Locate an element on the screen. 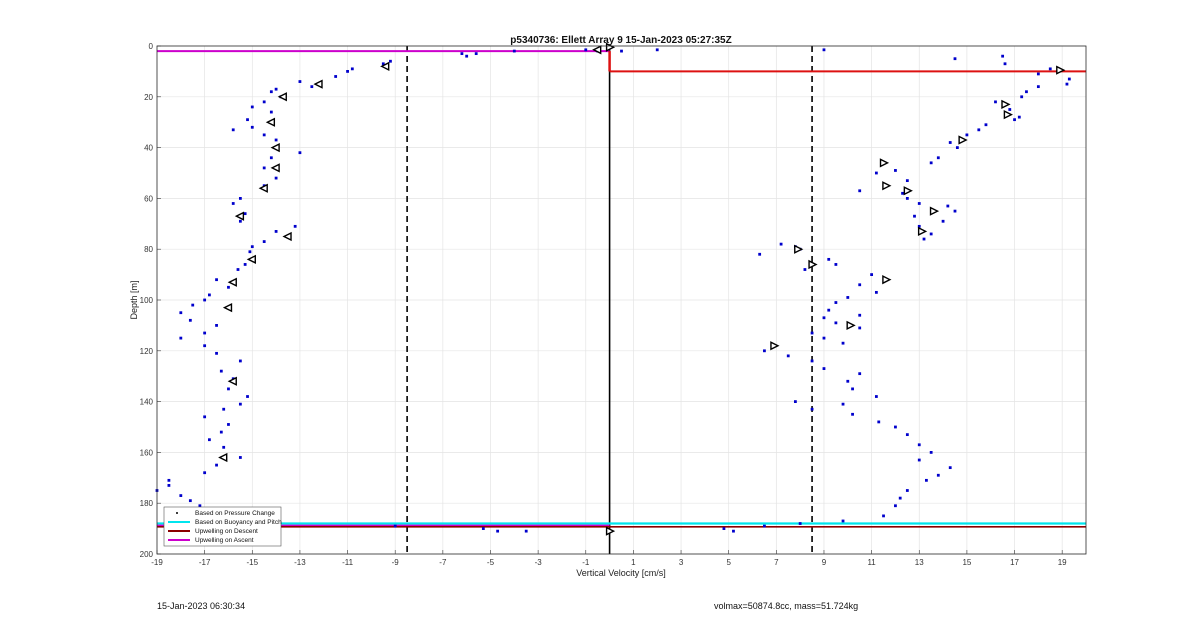 The width and height of the screenshot is (1200, 622). legend-entry-pressure: Based on Pressure Change is located at coordinates (225, 513).